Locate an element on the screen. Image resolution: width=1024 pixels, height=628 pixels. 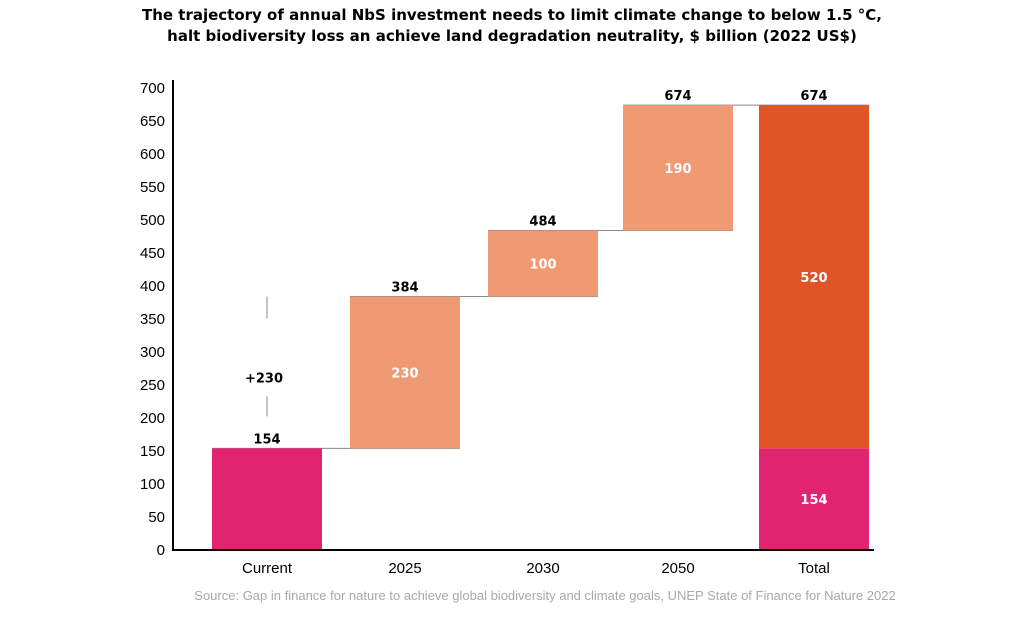
bar-value-label: 154 is located at coordinates (813, 500).